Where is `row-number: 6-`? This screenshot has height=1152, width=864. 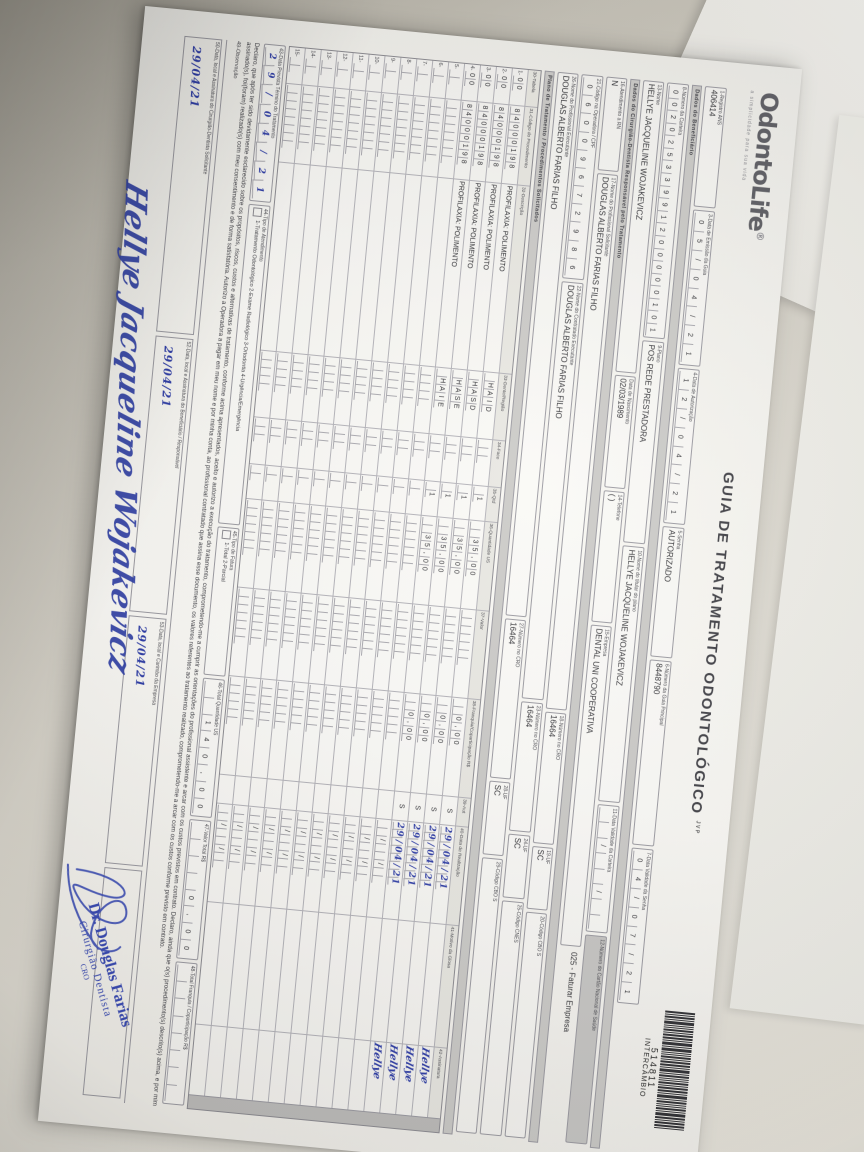 row-number: 6- is located at coordinates (440, 65).